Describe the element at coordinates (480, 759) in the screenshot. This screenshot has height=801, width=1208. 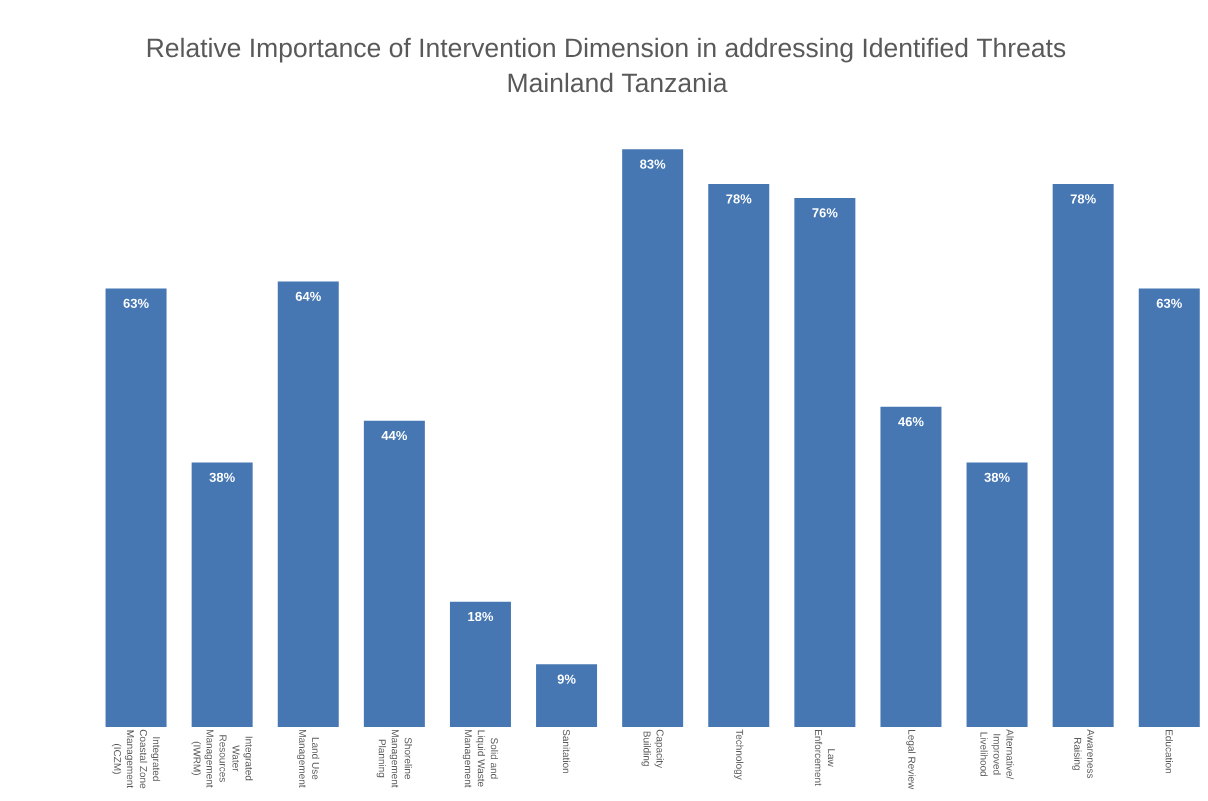
I see `x-tick-label: Solid and Liquid Waste Management` at that location.